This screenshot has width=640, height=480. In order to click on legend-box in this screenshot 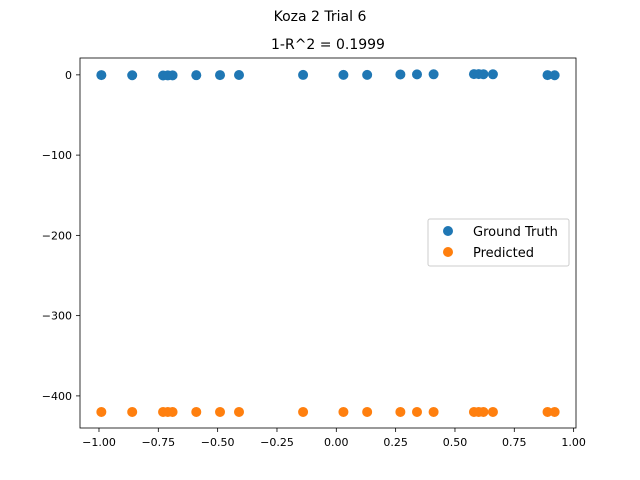, I will do `click(498, 242)`.